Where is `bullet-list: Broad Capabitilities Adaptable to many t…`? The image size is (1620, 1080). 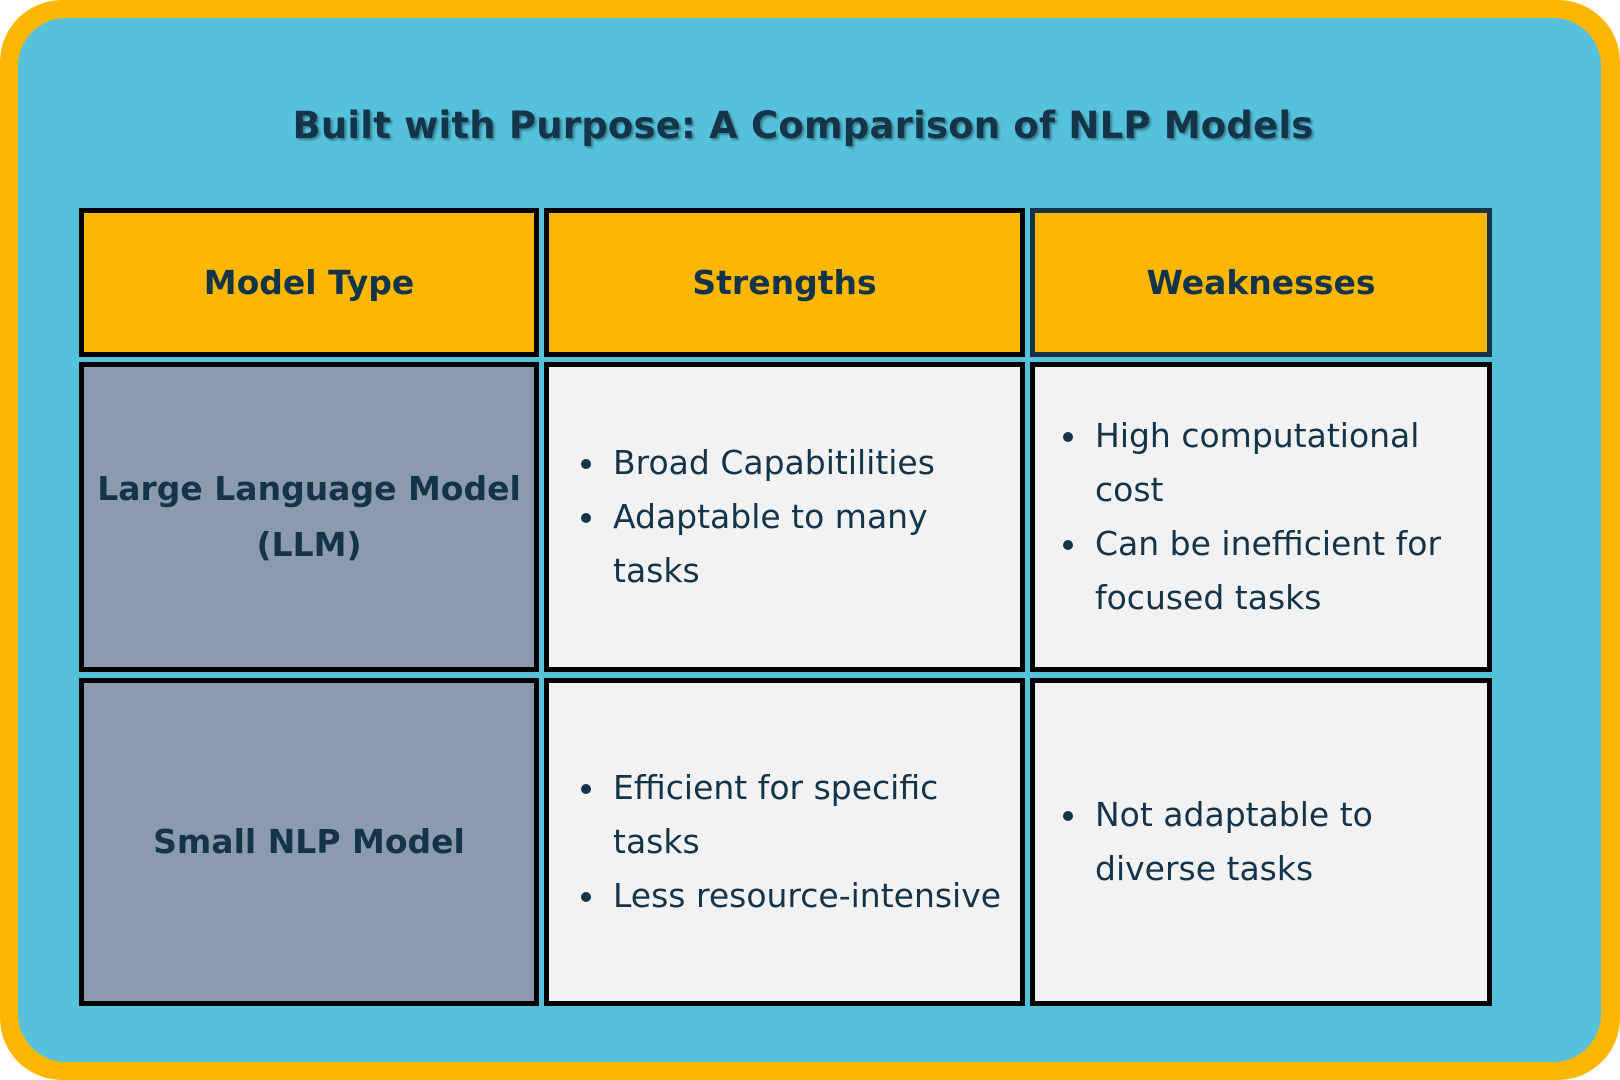
bullet-list: Broad Capabitilities Adaptable to many t… is located at coordinates (784, 517).